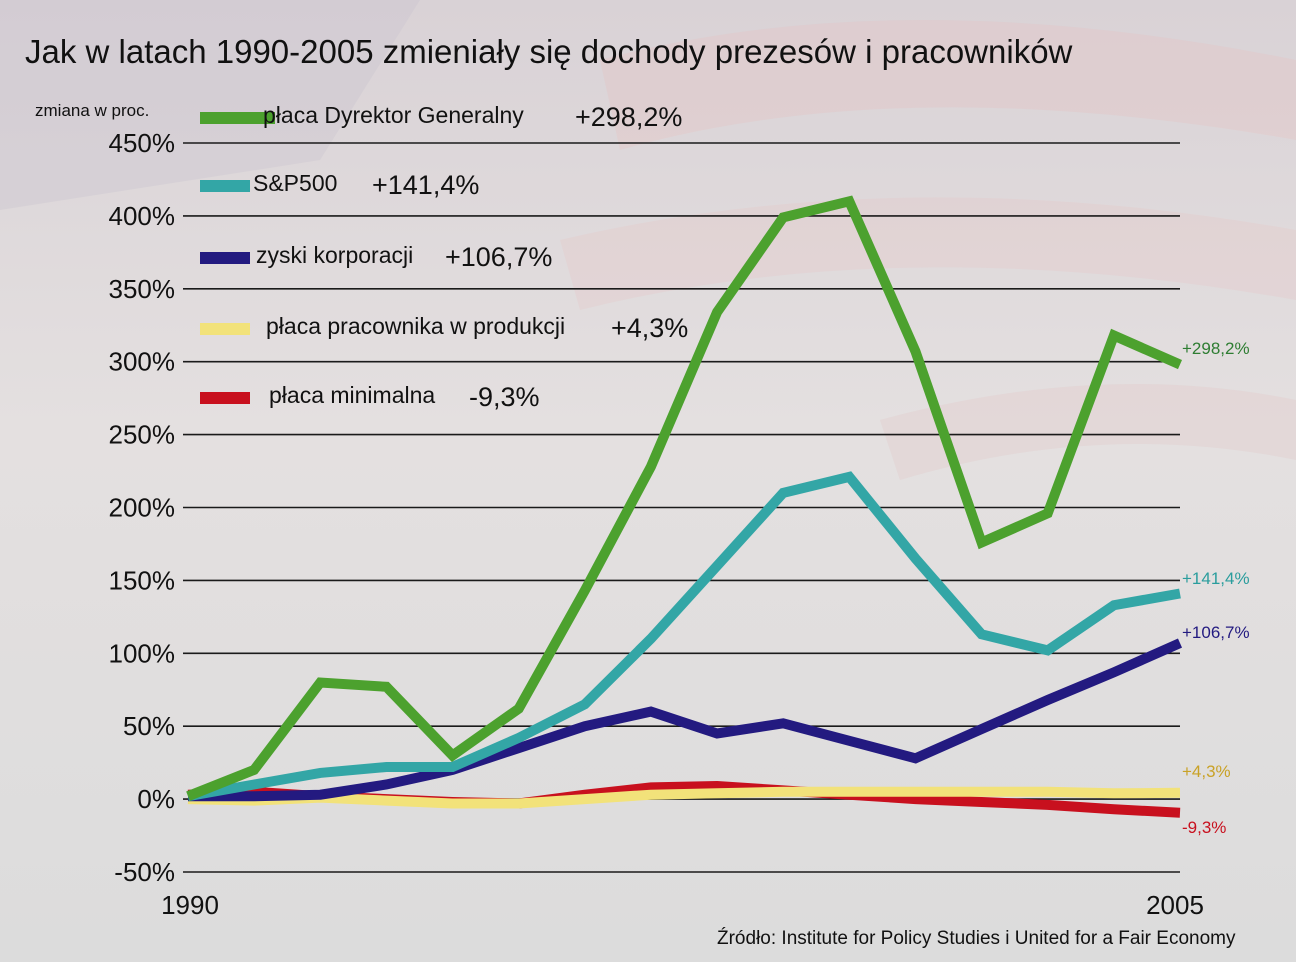 The width and height of the screenshot is (1296, 962). Describe the element at coordinates (1216, 348) in the screenshot. I see `series-end-label: +298,2%` at that location.